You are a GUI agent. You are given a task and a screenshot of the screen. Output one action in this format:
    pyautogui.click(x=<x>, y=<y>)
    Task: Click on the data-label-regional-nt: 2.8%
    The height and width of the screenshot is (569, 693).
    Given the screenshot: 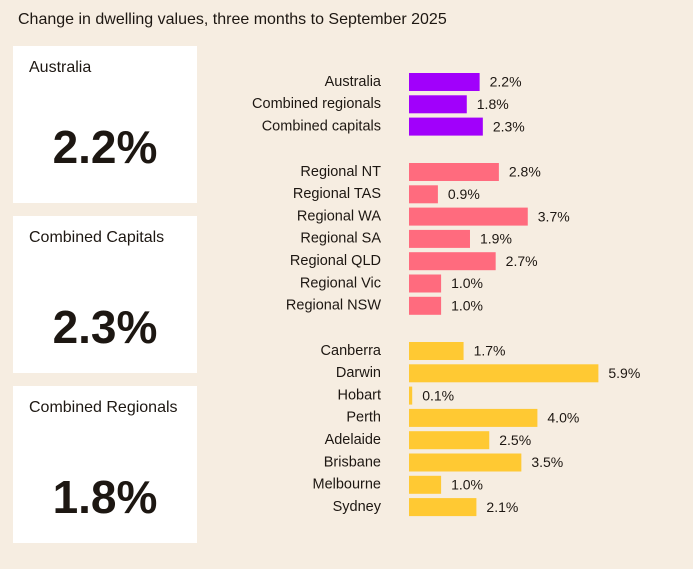 What is the action you would take?
    pyautogui.click(x=525, y=172)
    